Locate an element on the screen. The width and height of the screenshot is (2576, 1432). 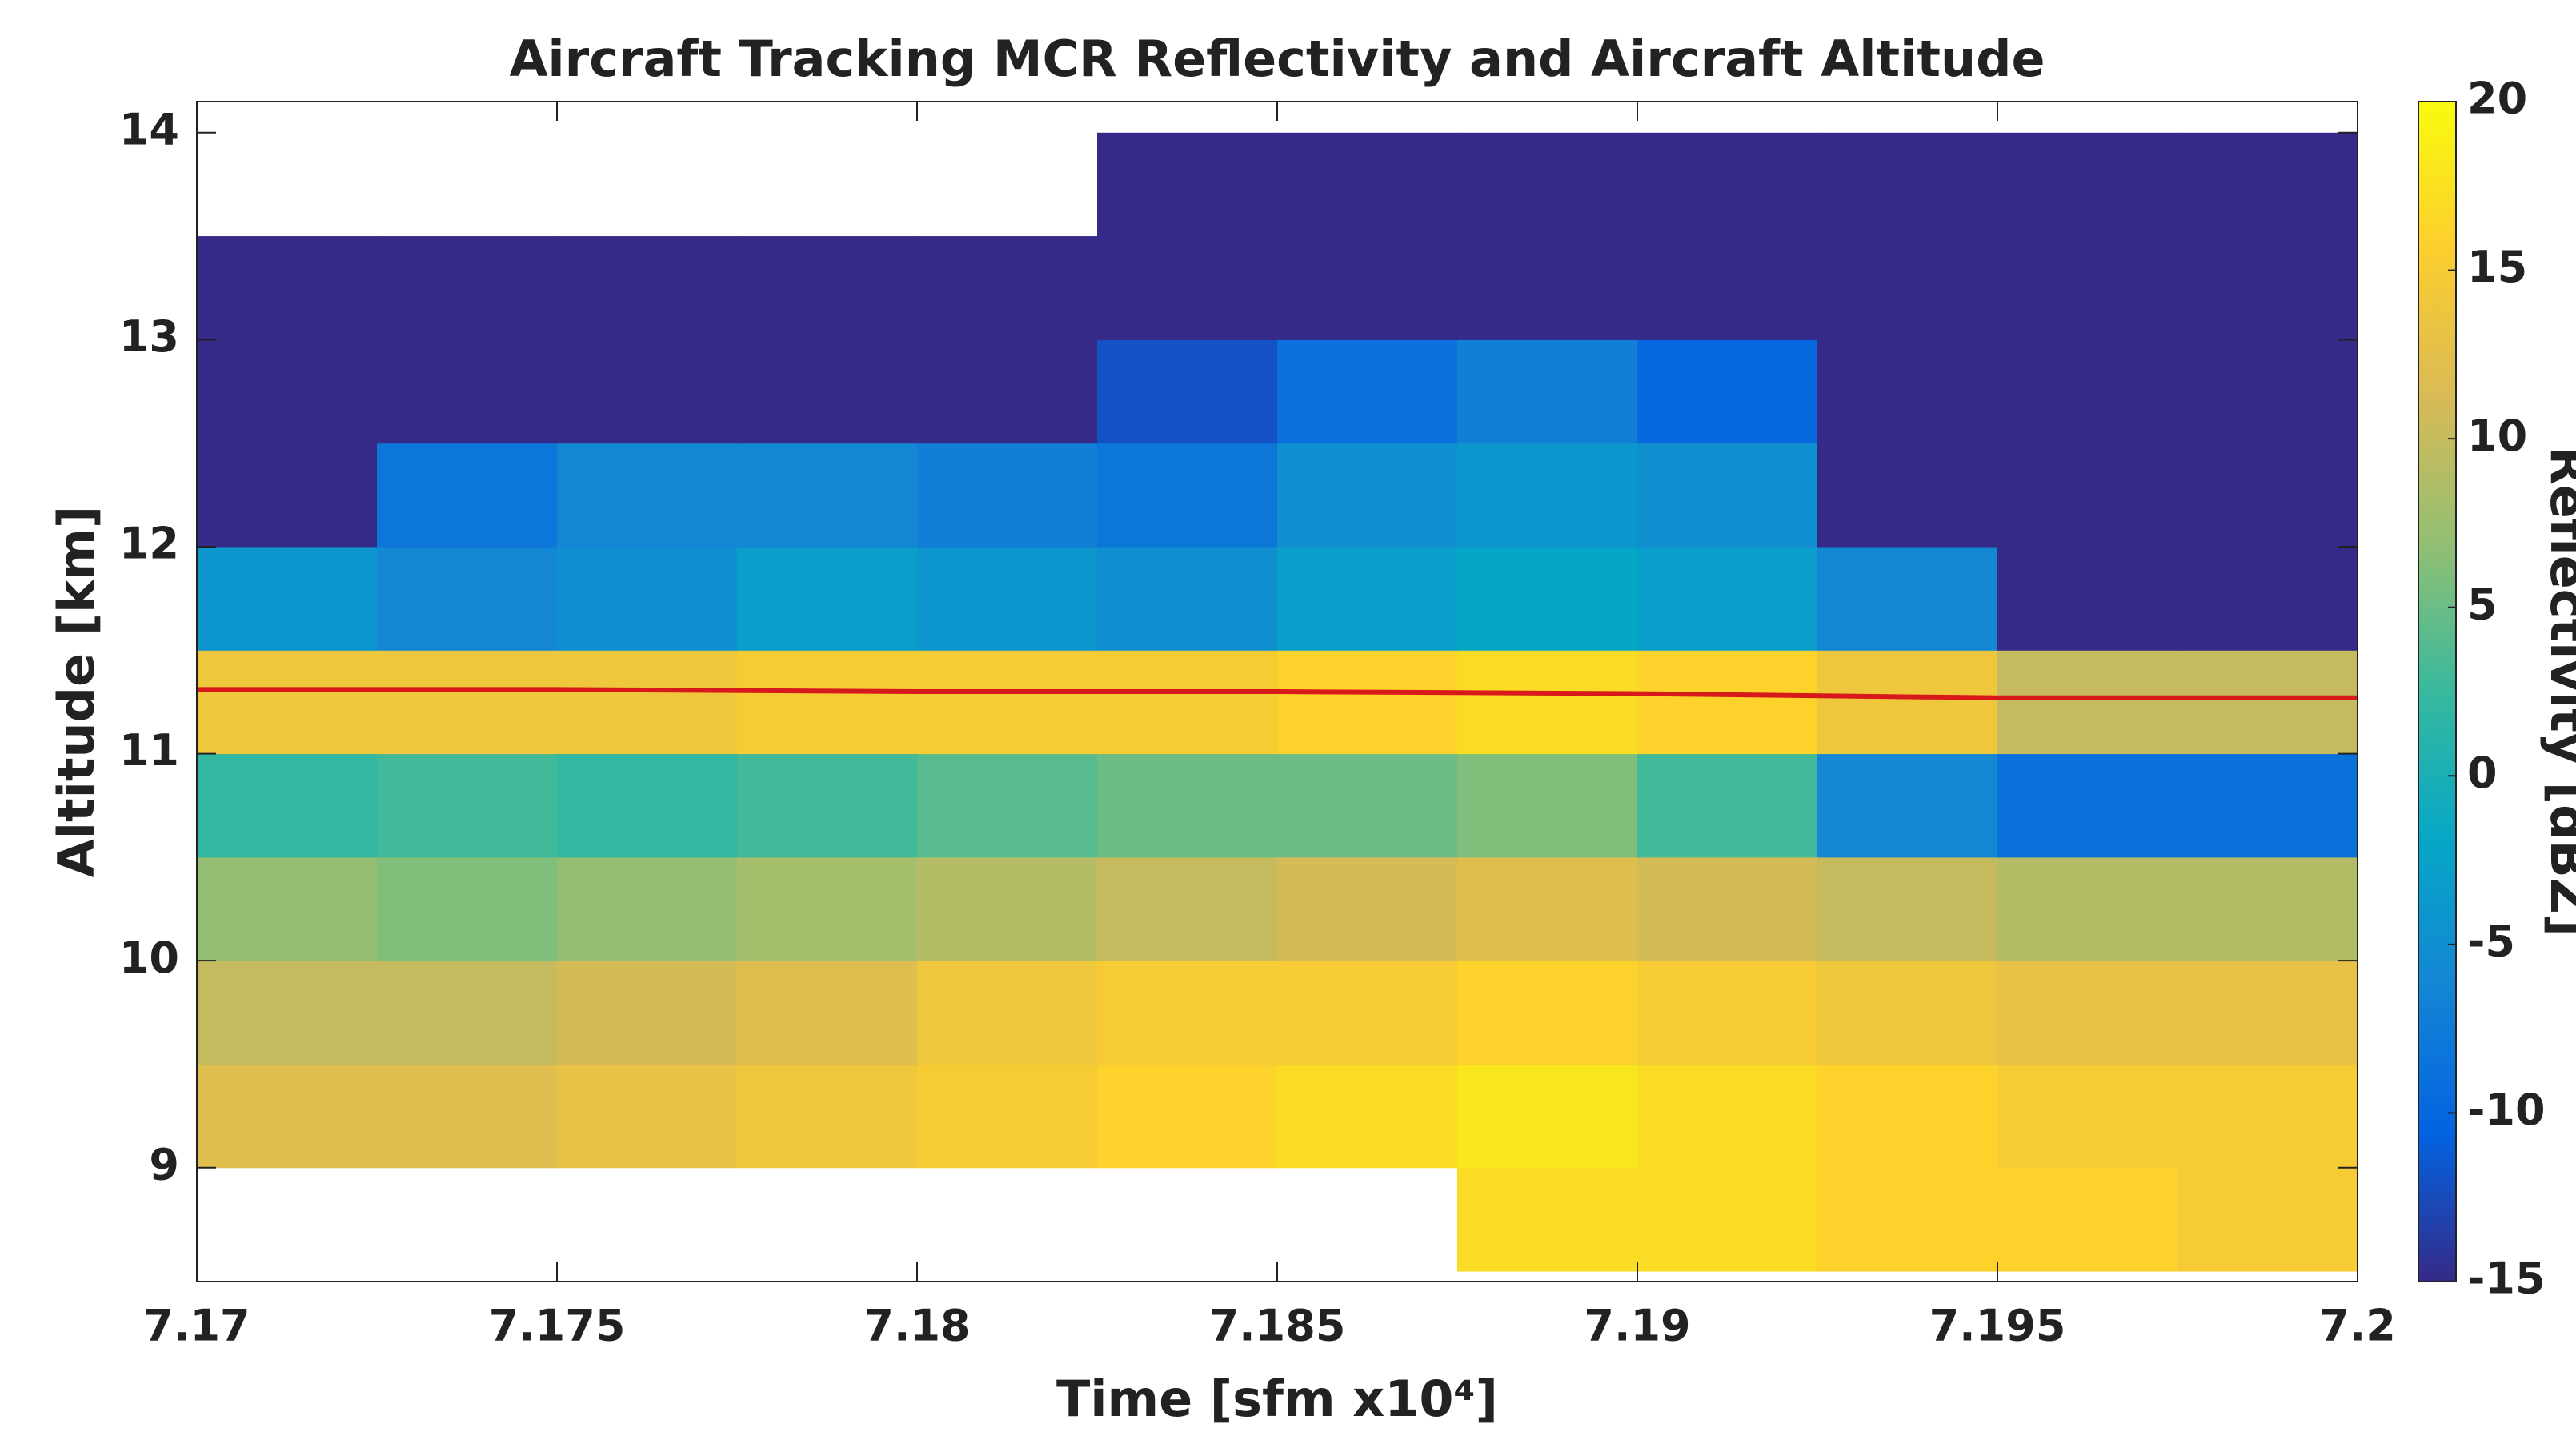
colorbar-tick-label: 0 is located at coordinates (2482, 773).